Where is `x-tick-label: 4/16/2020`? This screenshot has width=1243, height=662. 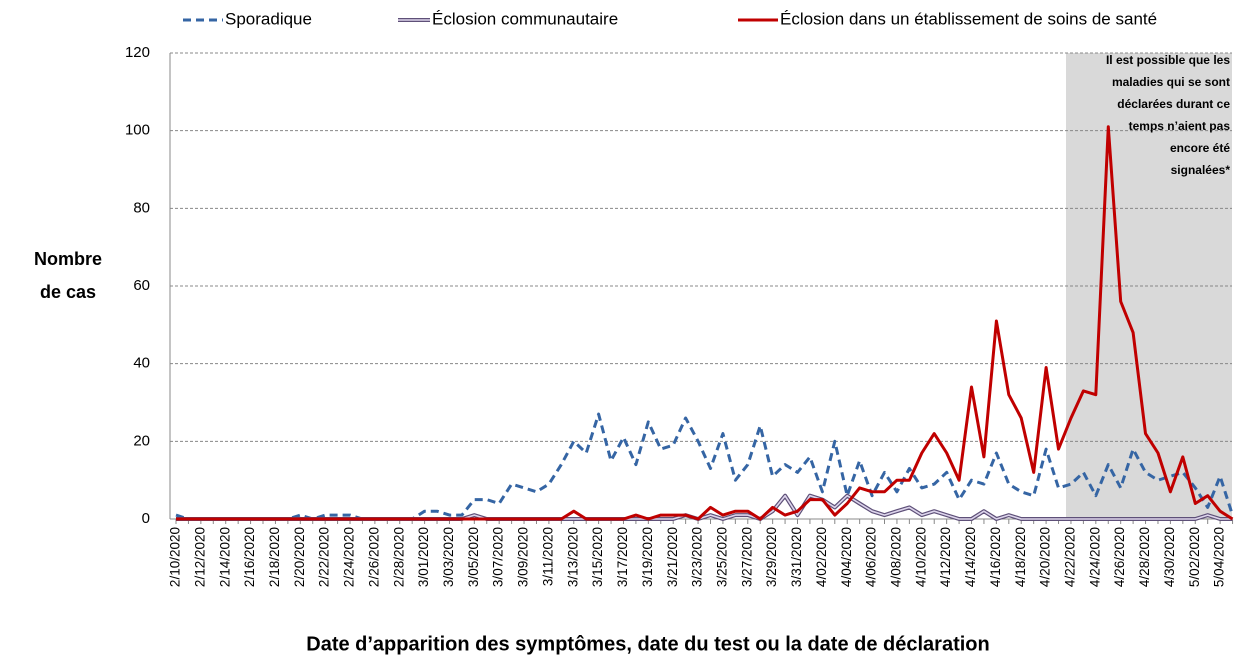 x-tick-label: 4/16/2020 is located at coordinates (995, 557).